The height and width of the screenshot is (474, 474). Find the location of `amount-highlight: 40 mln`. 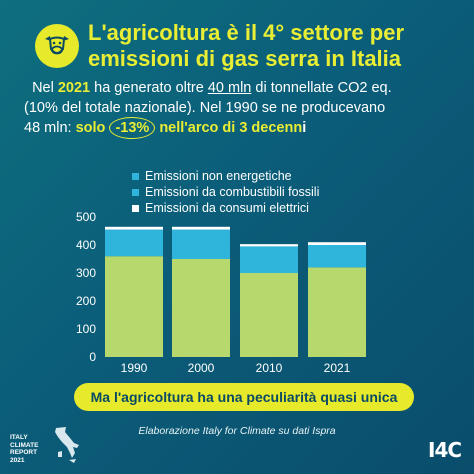

amount-highlight: 40 mln is located at coordinates (229, 88).